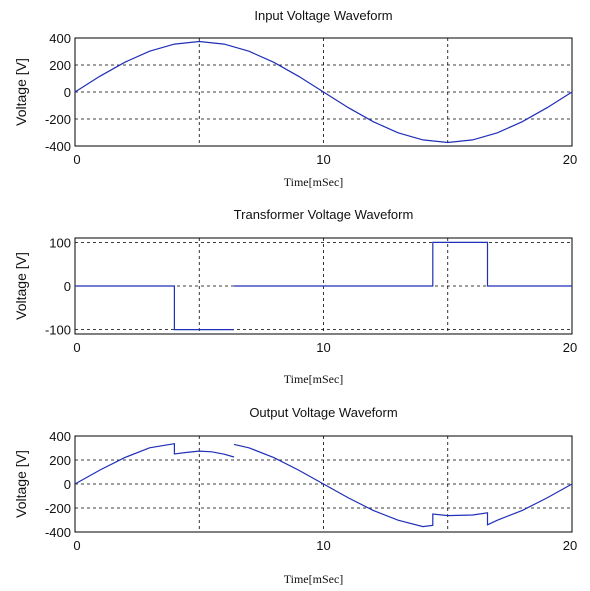 This screenshot has width=590, height=591. Describe the element at coordinates (324, 214) in the screenshot. I see `chart-title: Transformer Voltage Waveform` at that location.